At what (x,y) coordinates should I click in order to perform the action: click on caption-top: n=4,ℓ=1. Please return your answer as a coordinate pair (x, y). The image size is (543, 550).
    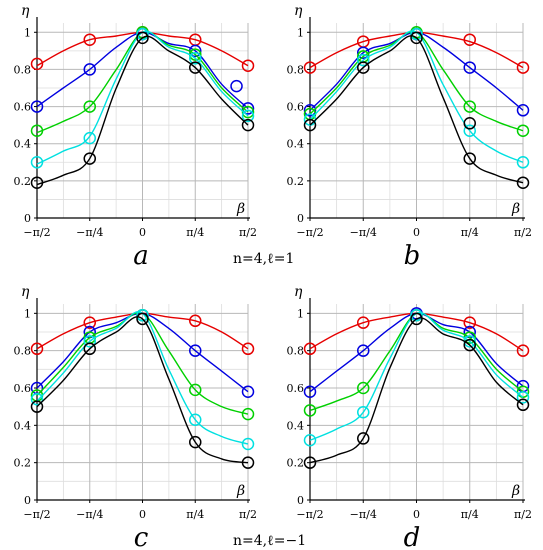
    Looking at the image, I should click on (263, 259).